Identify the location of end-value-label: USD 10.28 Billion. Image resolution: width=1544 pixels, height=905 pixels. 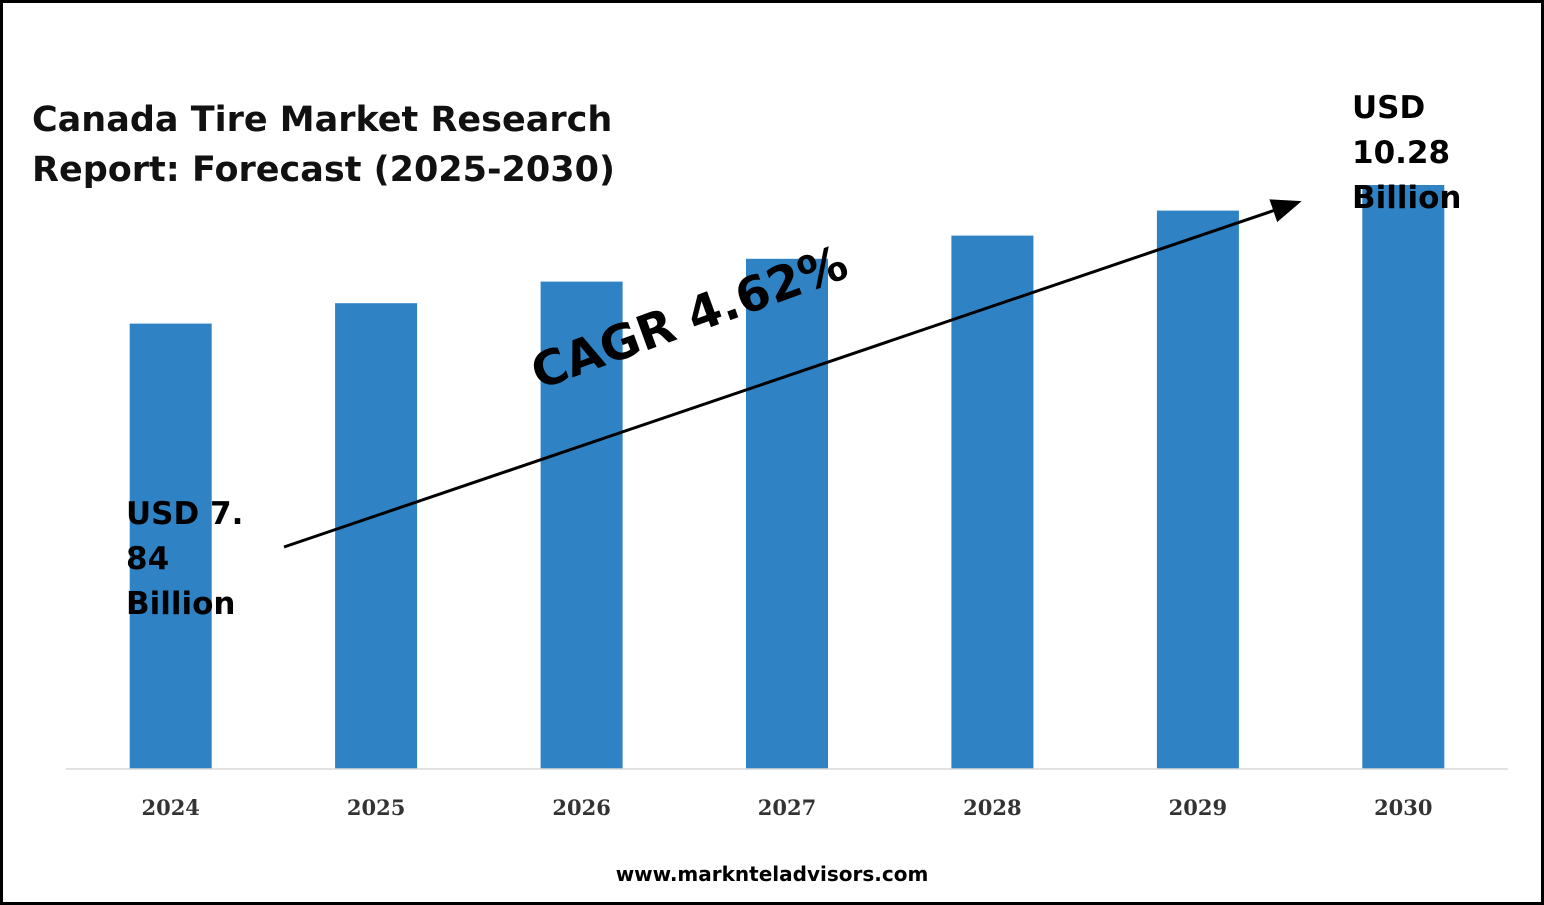
(1407, 153).